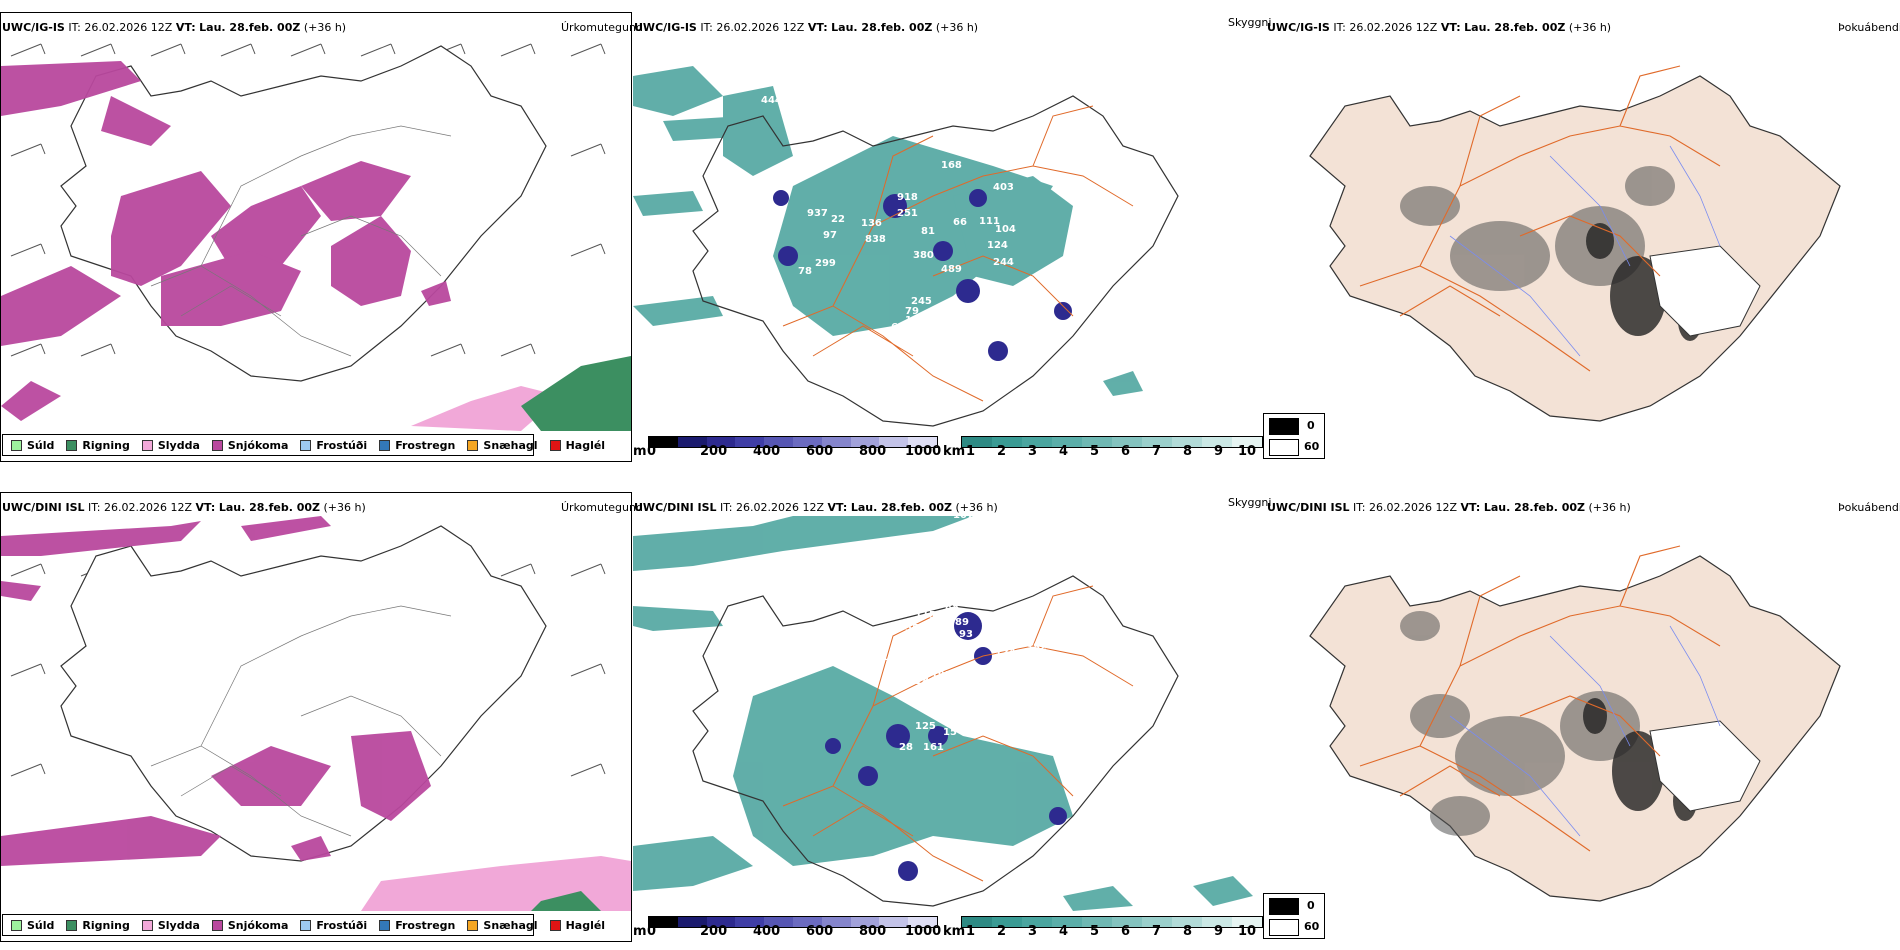 The image size is (1900, 950). What do you see at coordinates (147, 925) in the screenshot?
I see `legend-swatch-slydda` at bounding box center [147, 925].